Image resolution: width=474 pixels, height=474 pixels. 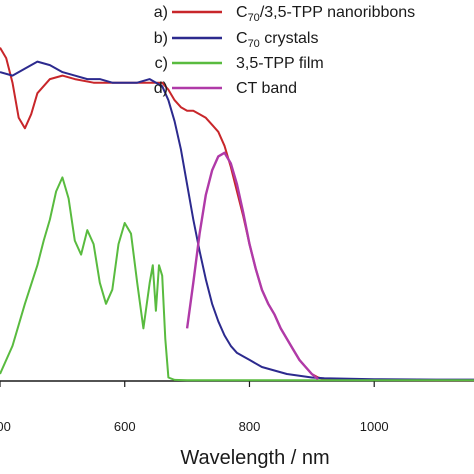 I want to click on x-tick-label: 400, so click(x=5, y=426).